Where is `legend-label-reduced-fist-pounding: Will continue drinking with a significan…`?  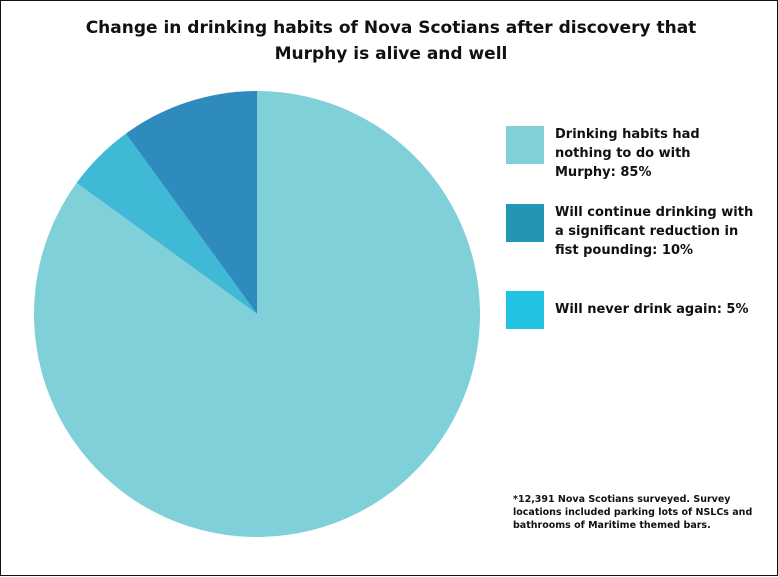 legend-label-reduced-fist-pounding: Will continue drinking with a significan… is located at coordinates (654, 231).